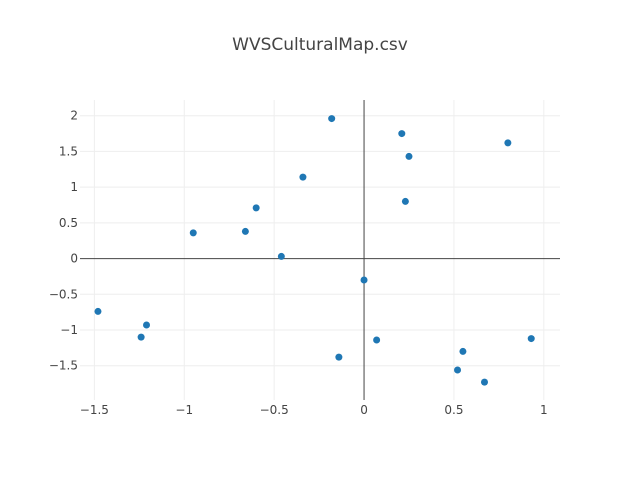 This screenshot has width=640, height=480. What do you see at coordinates (63, 294) in the screenshot?
I see `y-tick-label: −0.5` at bounding box center [63, 294].